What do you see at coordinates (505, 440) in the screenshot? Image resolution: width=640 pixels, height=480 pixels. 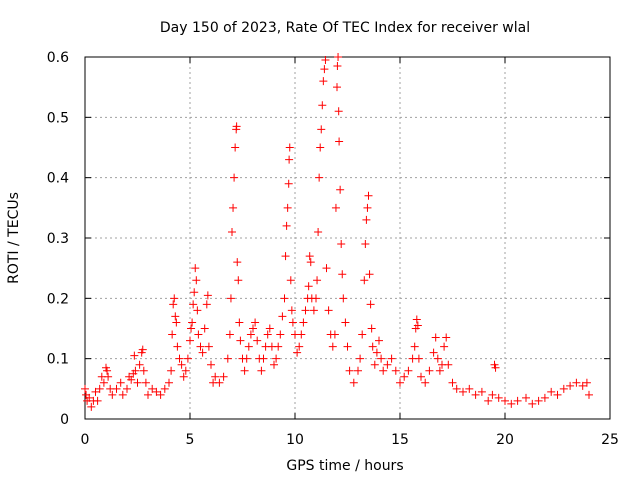 I see `x-tick-label: 20` at bounding box center [505, 440].